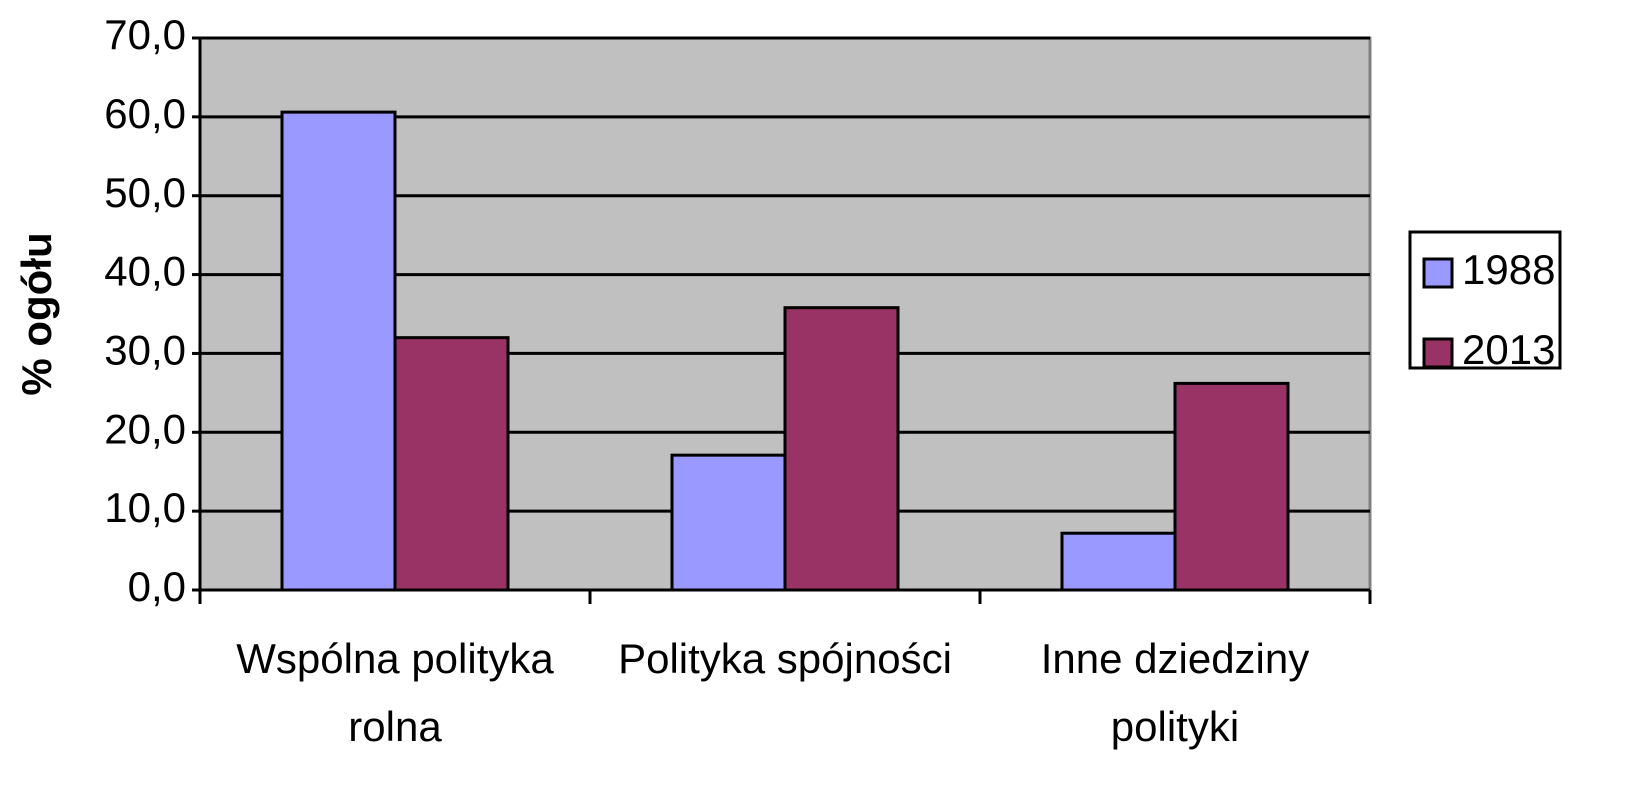 The height and width of the screenshot is (792, 1649). I want to click on y-tick-label: 0,0, so click(157, 586).